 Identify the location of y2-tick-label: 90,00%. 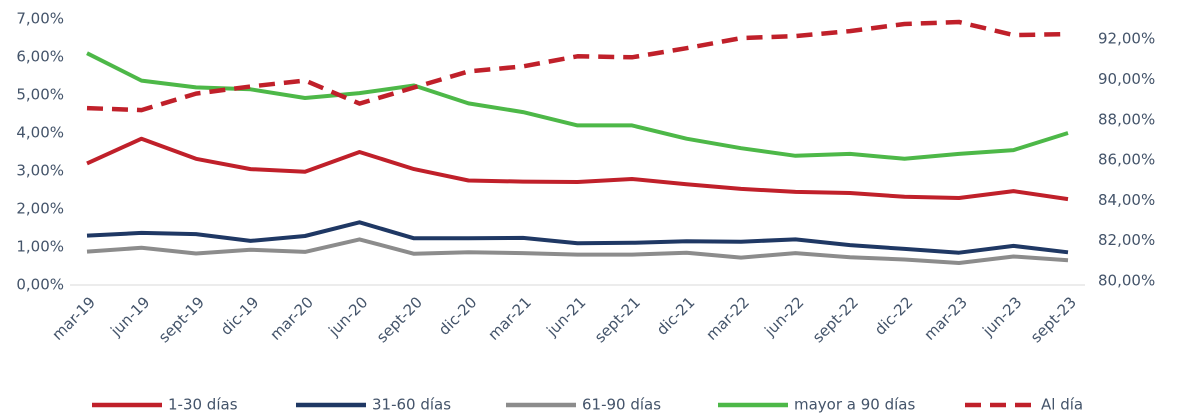
(1126, 79).